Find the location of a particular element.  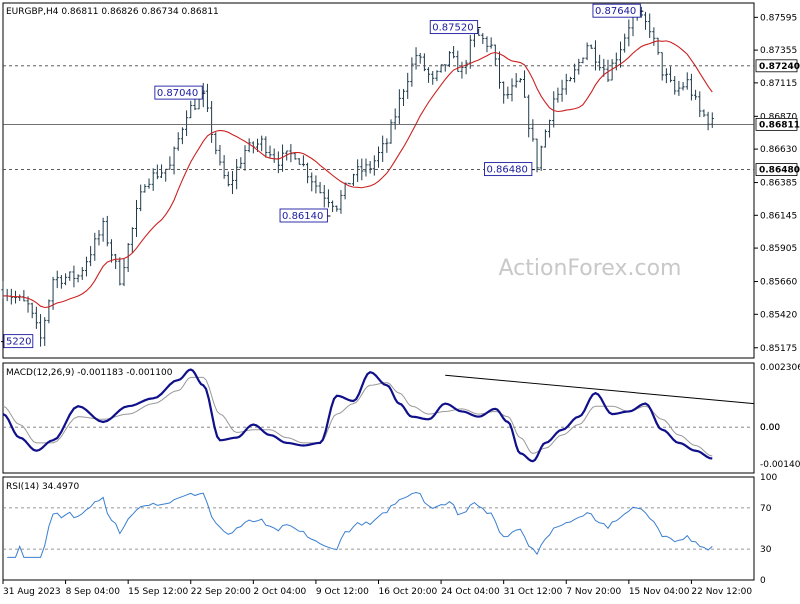

x-tick-label: 31 Oct 12:00 is located at coordinates (533, 592).